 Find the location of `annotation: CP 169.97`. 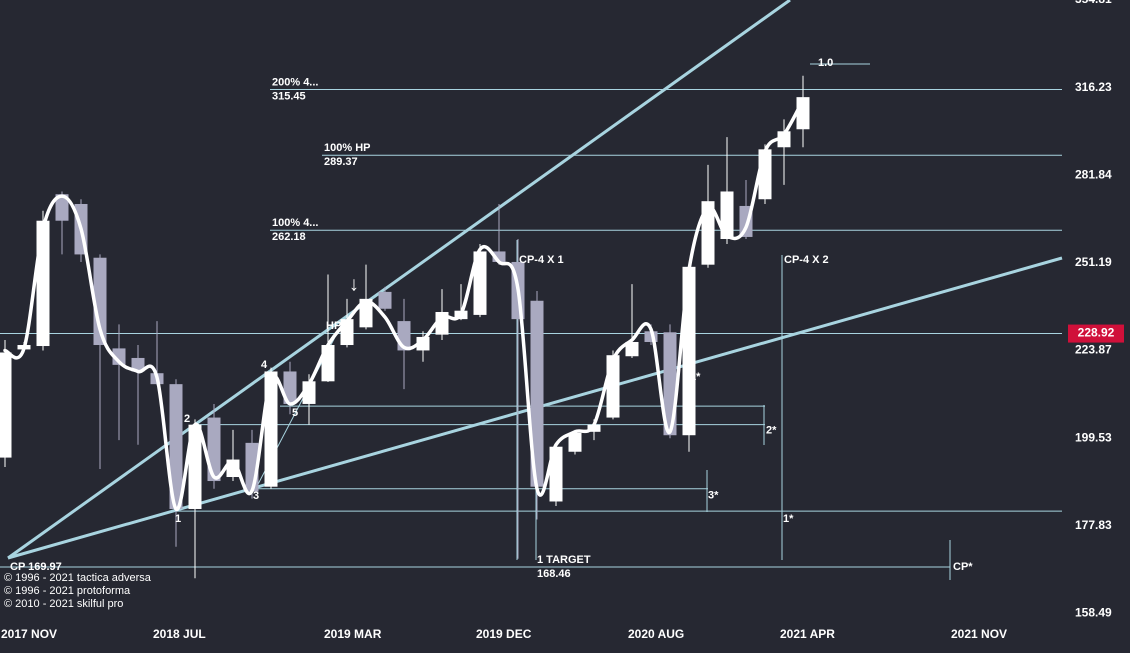

annotation: CP 169.97 is located at coordinates (36, 567).